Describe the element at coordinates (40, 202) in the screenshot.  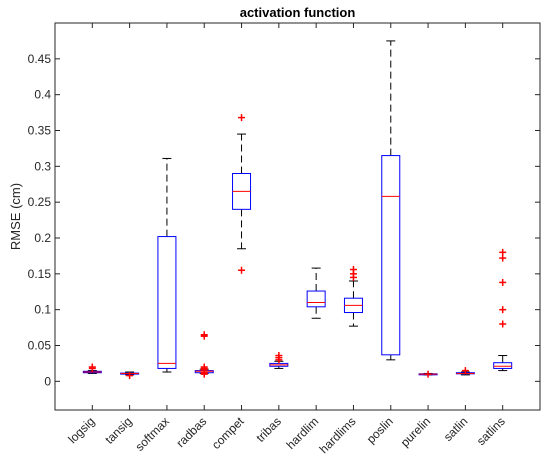
I see `y-tick-label: 0.25` at that location.